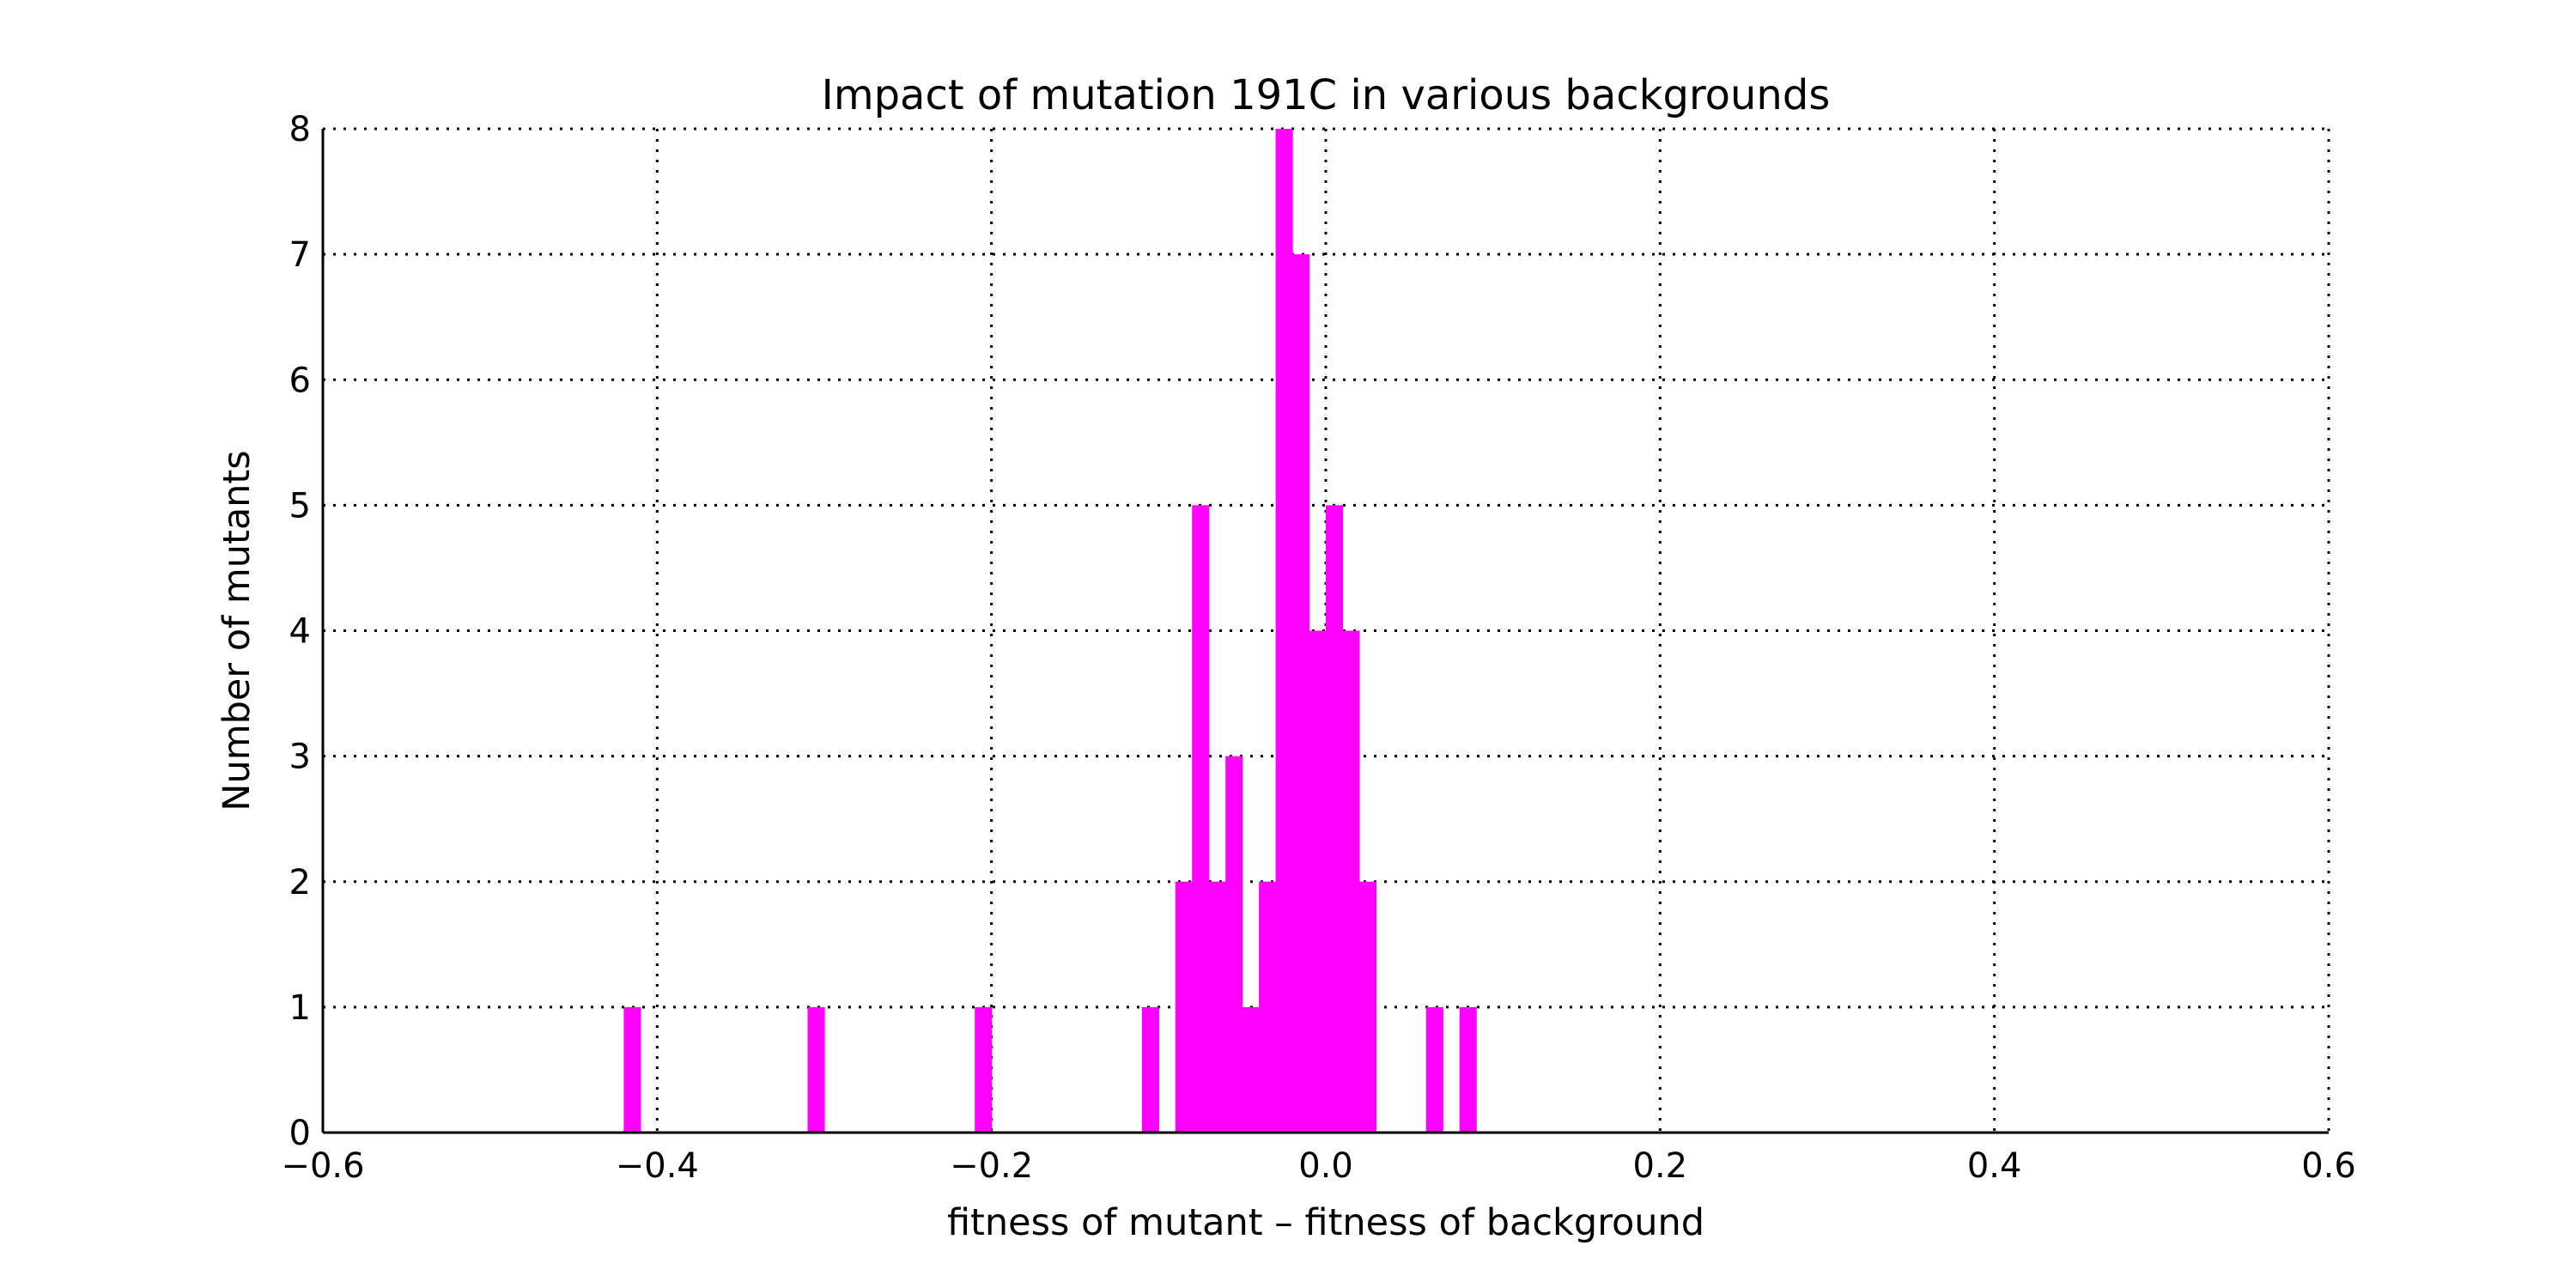  I want to click on y-tick-label: 4, so click(300, 632).